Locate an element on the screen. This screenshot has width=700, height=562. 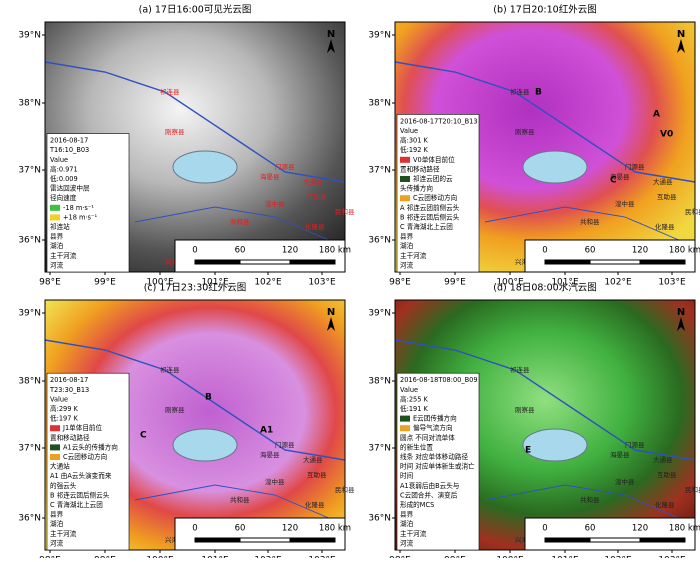
legend-text: 湖泊 is located at coordinates (56, 523).